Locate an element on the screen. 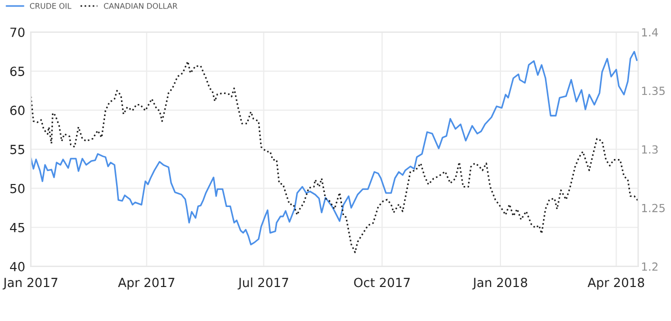  x-tick-label: Apr 2017 is located at coordinates (146, 284).